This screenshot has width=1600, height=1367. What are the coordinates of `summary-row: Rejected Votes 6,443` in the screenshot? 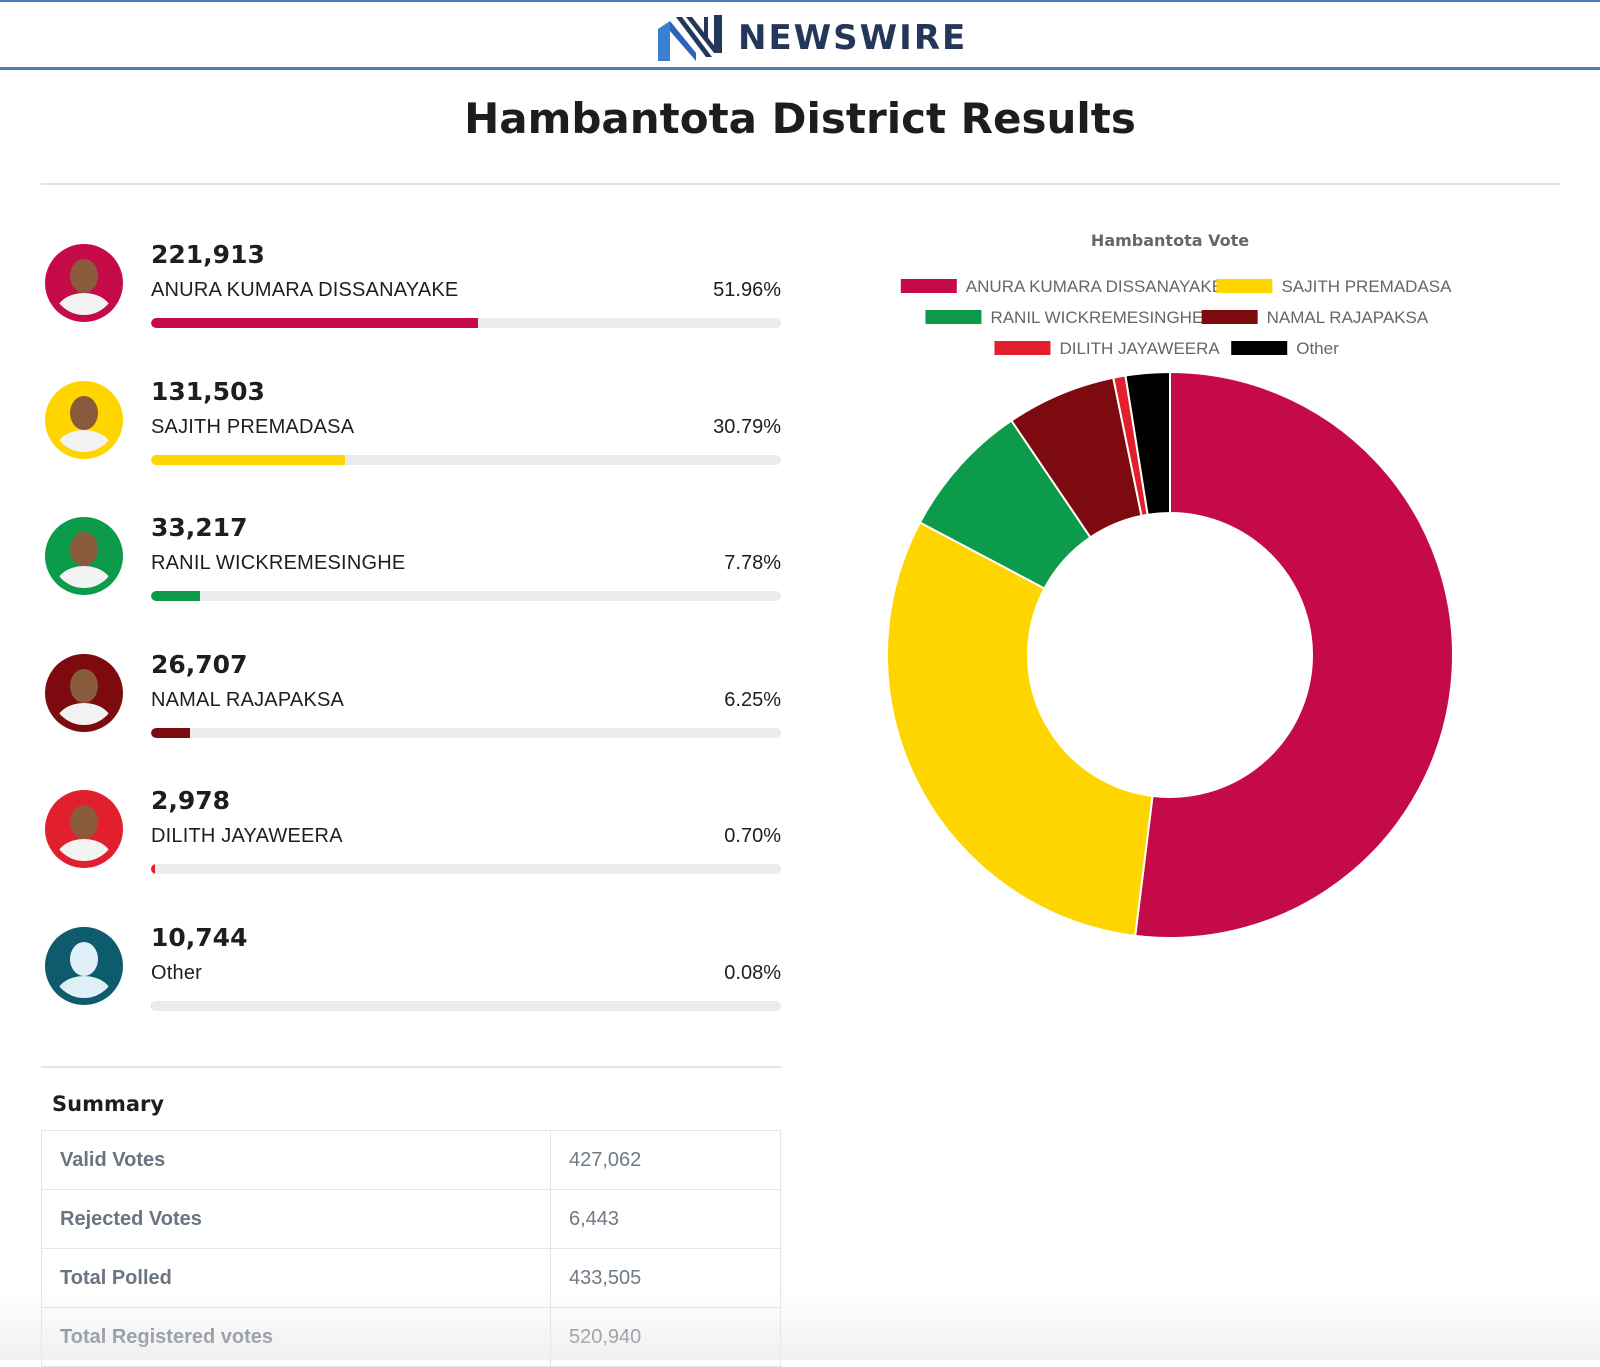 It's located at (411, 1219).